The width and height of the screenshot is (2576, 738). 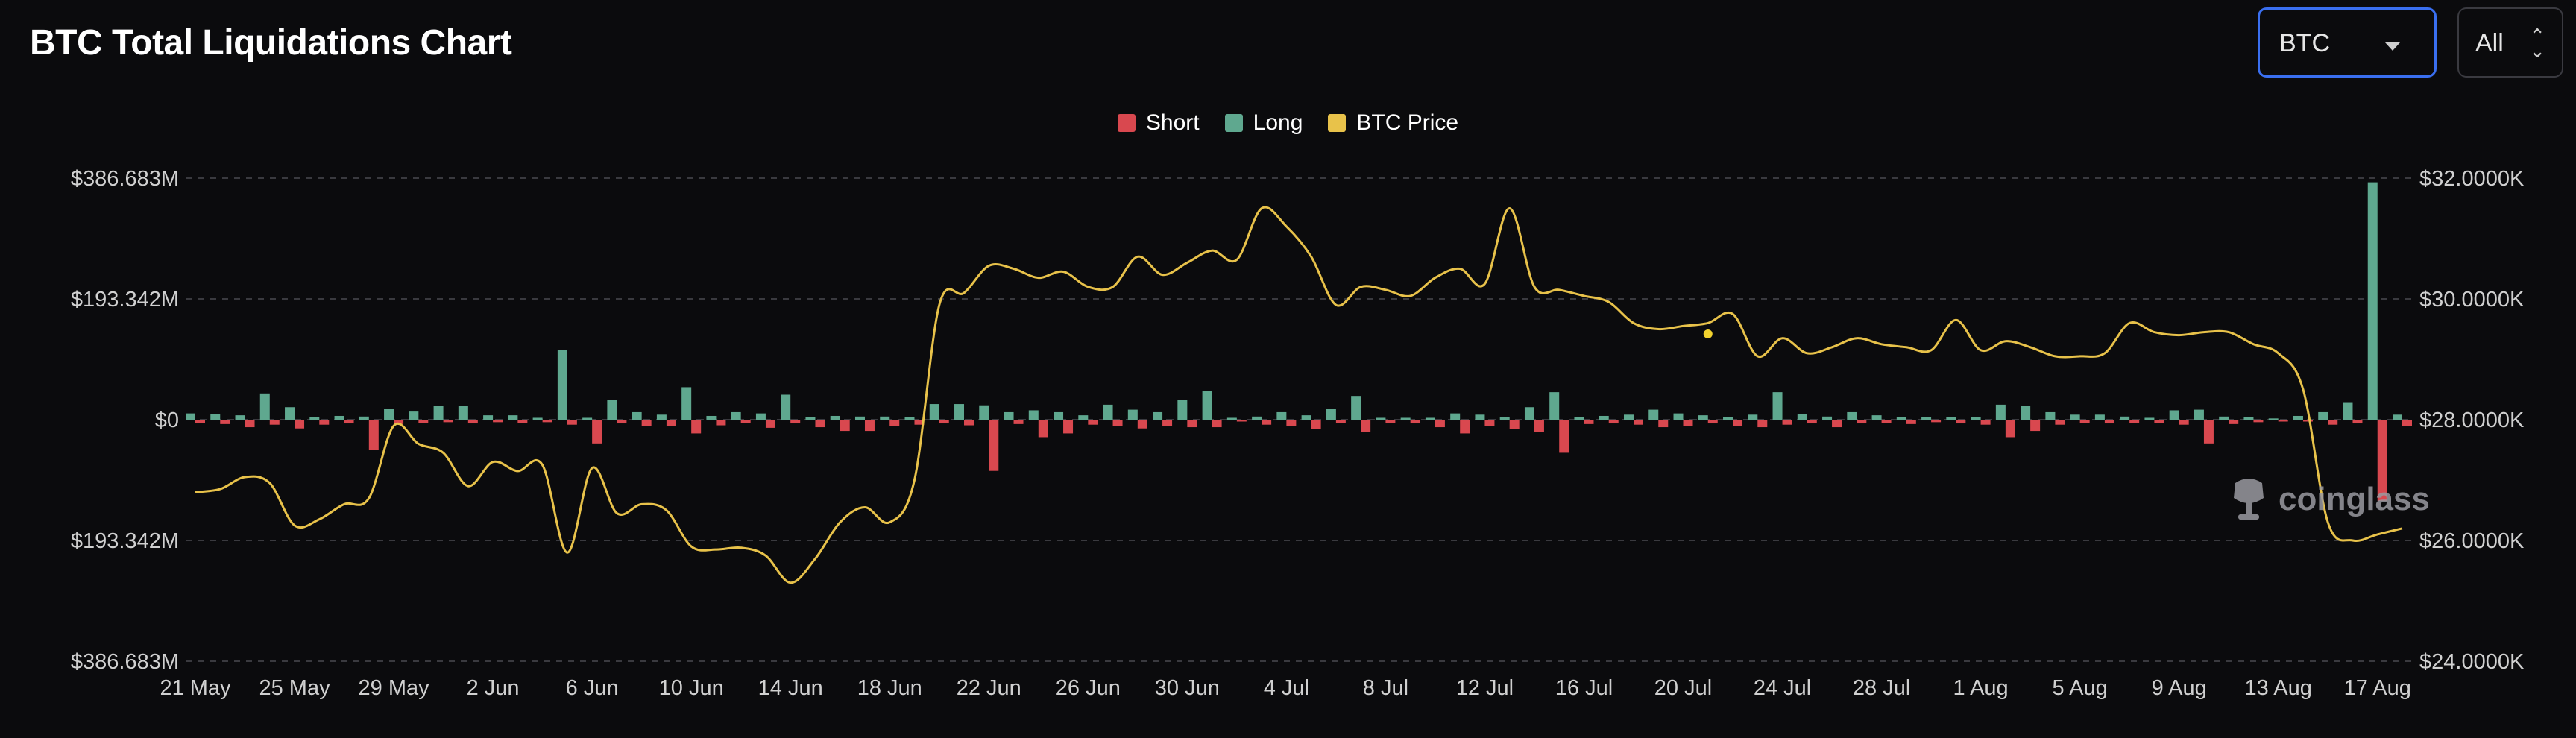 I want to click on legend-item-price: BTC Price, so click(x=1393, y=123).